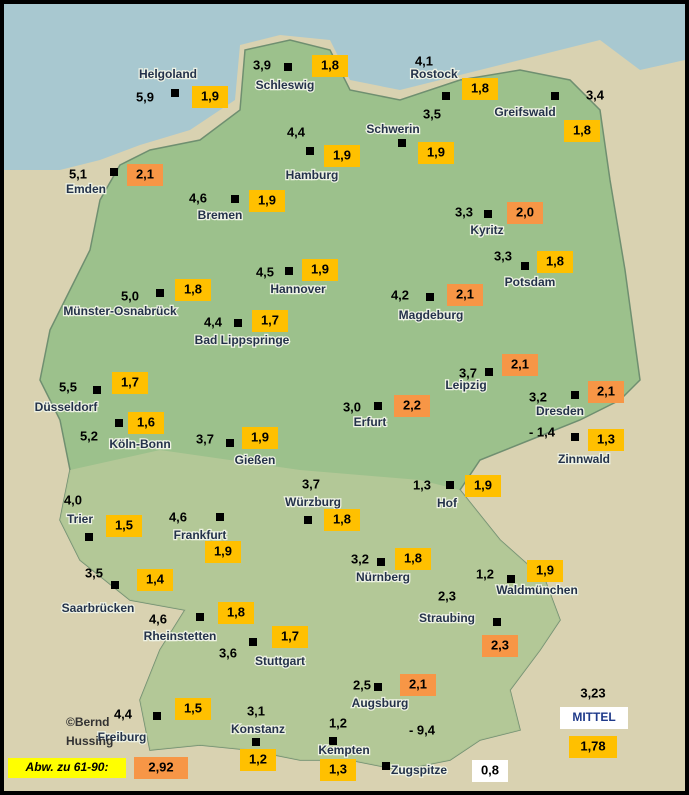 The width and height of the screenshot is (689, 795). What do you see at coordinates (313, 502) in the screenshot?
I see `station-name: Würzburg` at bounding box center [313, 502].